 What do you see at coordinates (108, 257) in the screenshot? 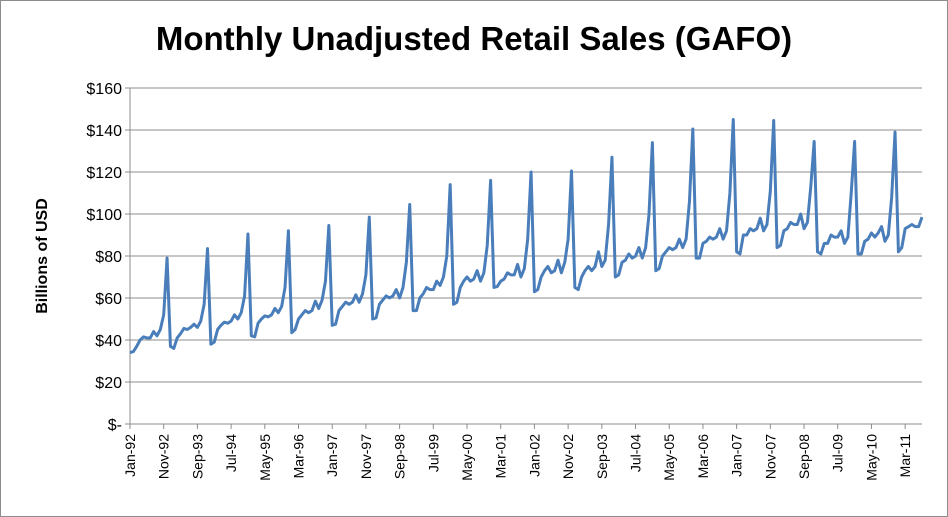
I see `y-tick-label: $80` at bounding box center [108, 257].